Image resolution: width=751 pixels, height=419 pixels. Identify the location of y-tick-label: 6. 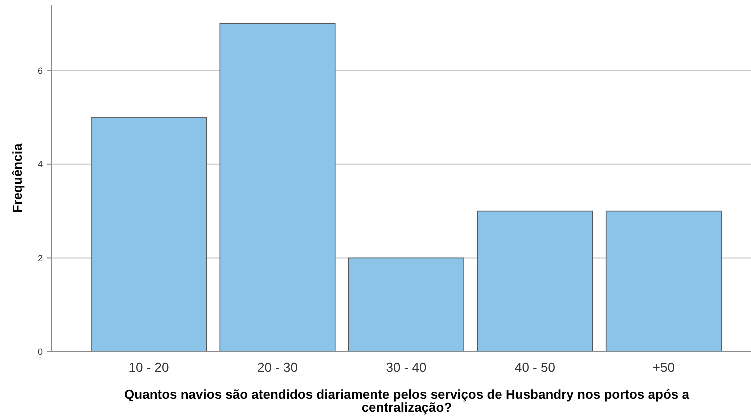
(40, 71).